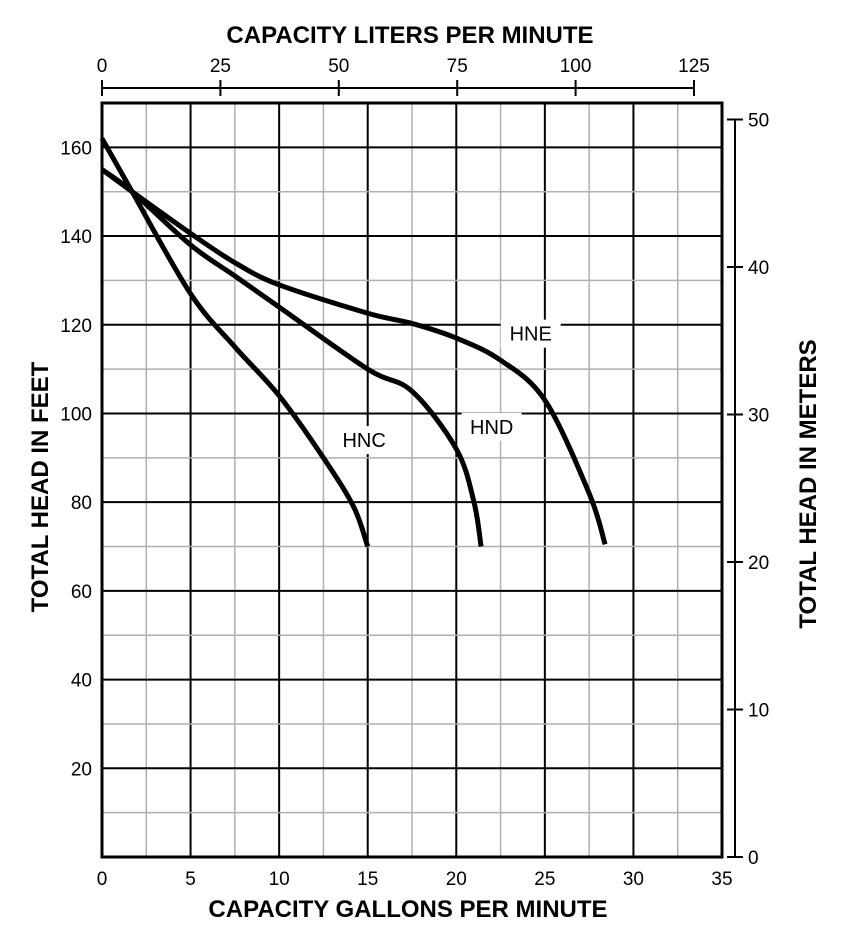 The height and width of the screenshot is (944, 850). Describe the element at coordinates (76, 326) in the screenshot. I see `y-tick-label: 120` at that location.